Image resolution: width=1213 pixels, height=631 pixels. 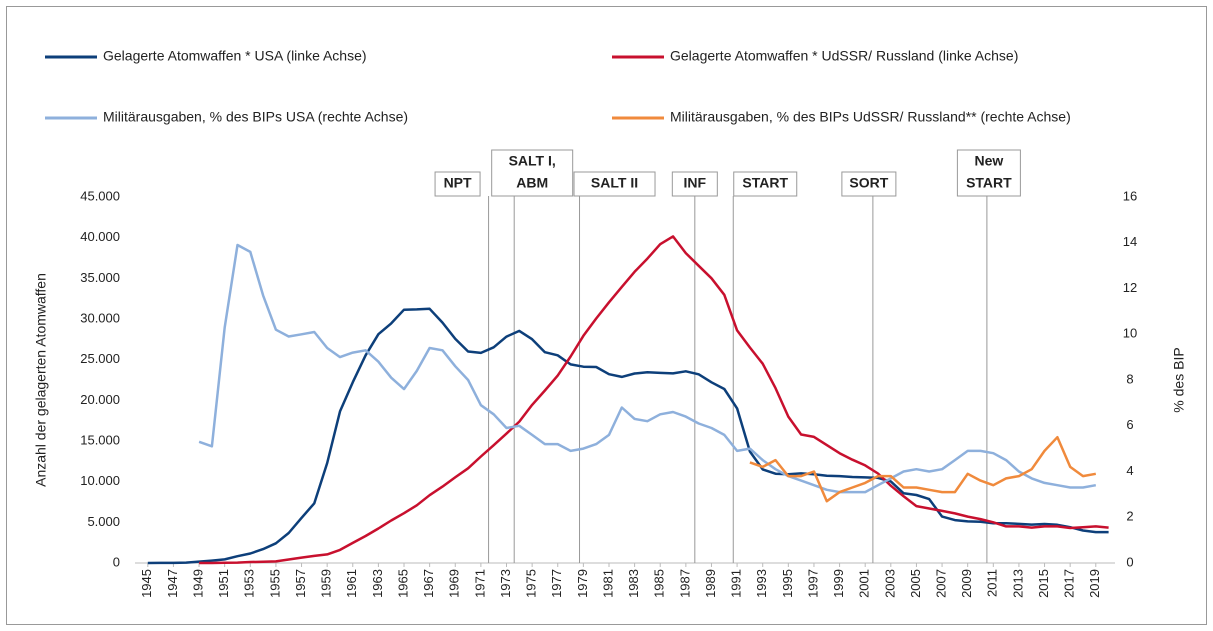 I want to click on annotation-label: ABM, so click(x=532, y=183).